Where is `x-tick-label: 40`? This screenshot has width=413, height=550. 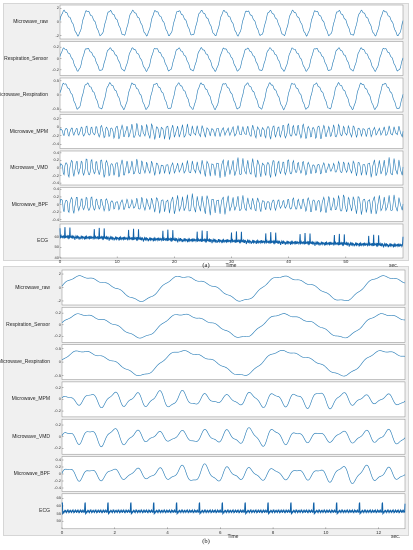 x-tick-label: 40 is located at coordinates (289, 261).